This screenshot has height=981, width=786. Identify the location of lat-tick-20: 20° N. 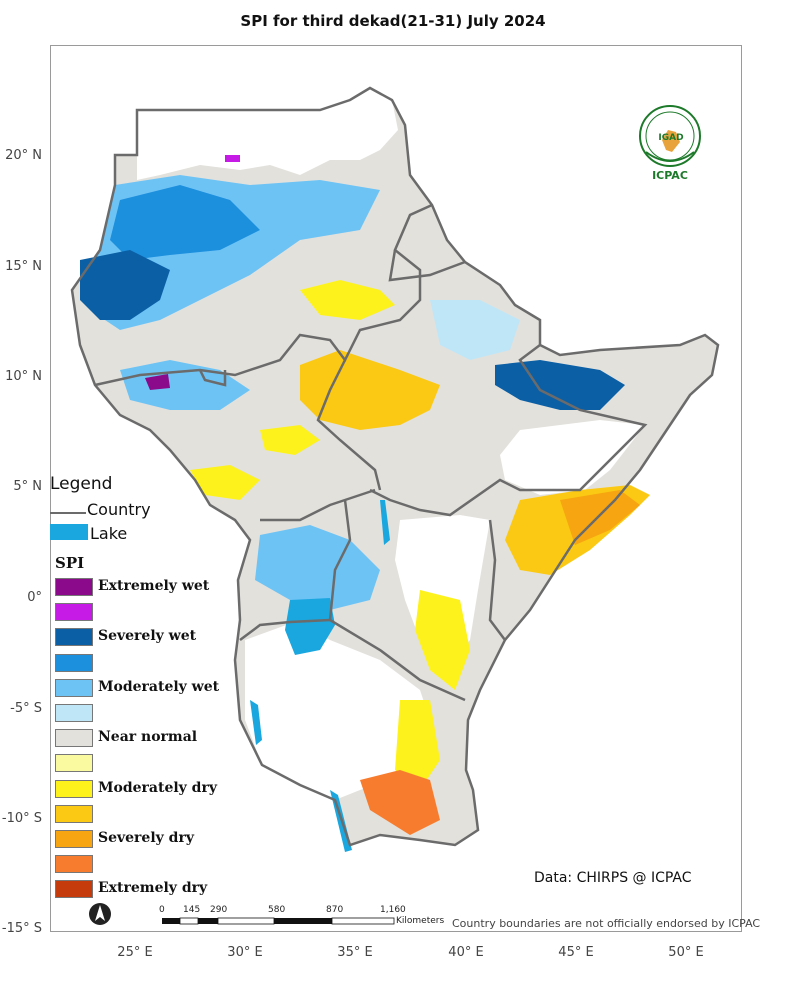
(23, 155).